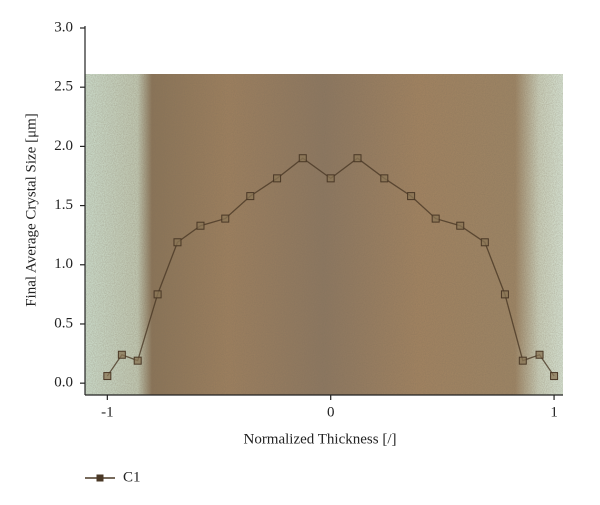  What do you see at coordinates (31, 210) in the screenshot?
I see `y-axis-label: Final Average Crystal Size [μm]` at bounding box center [31, 210].